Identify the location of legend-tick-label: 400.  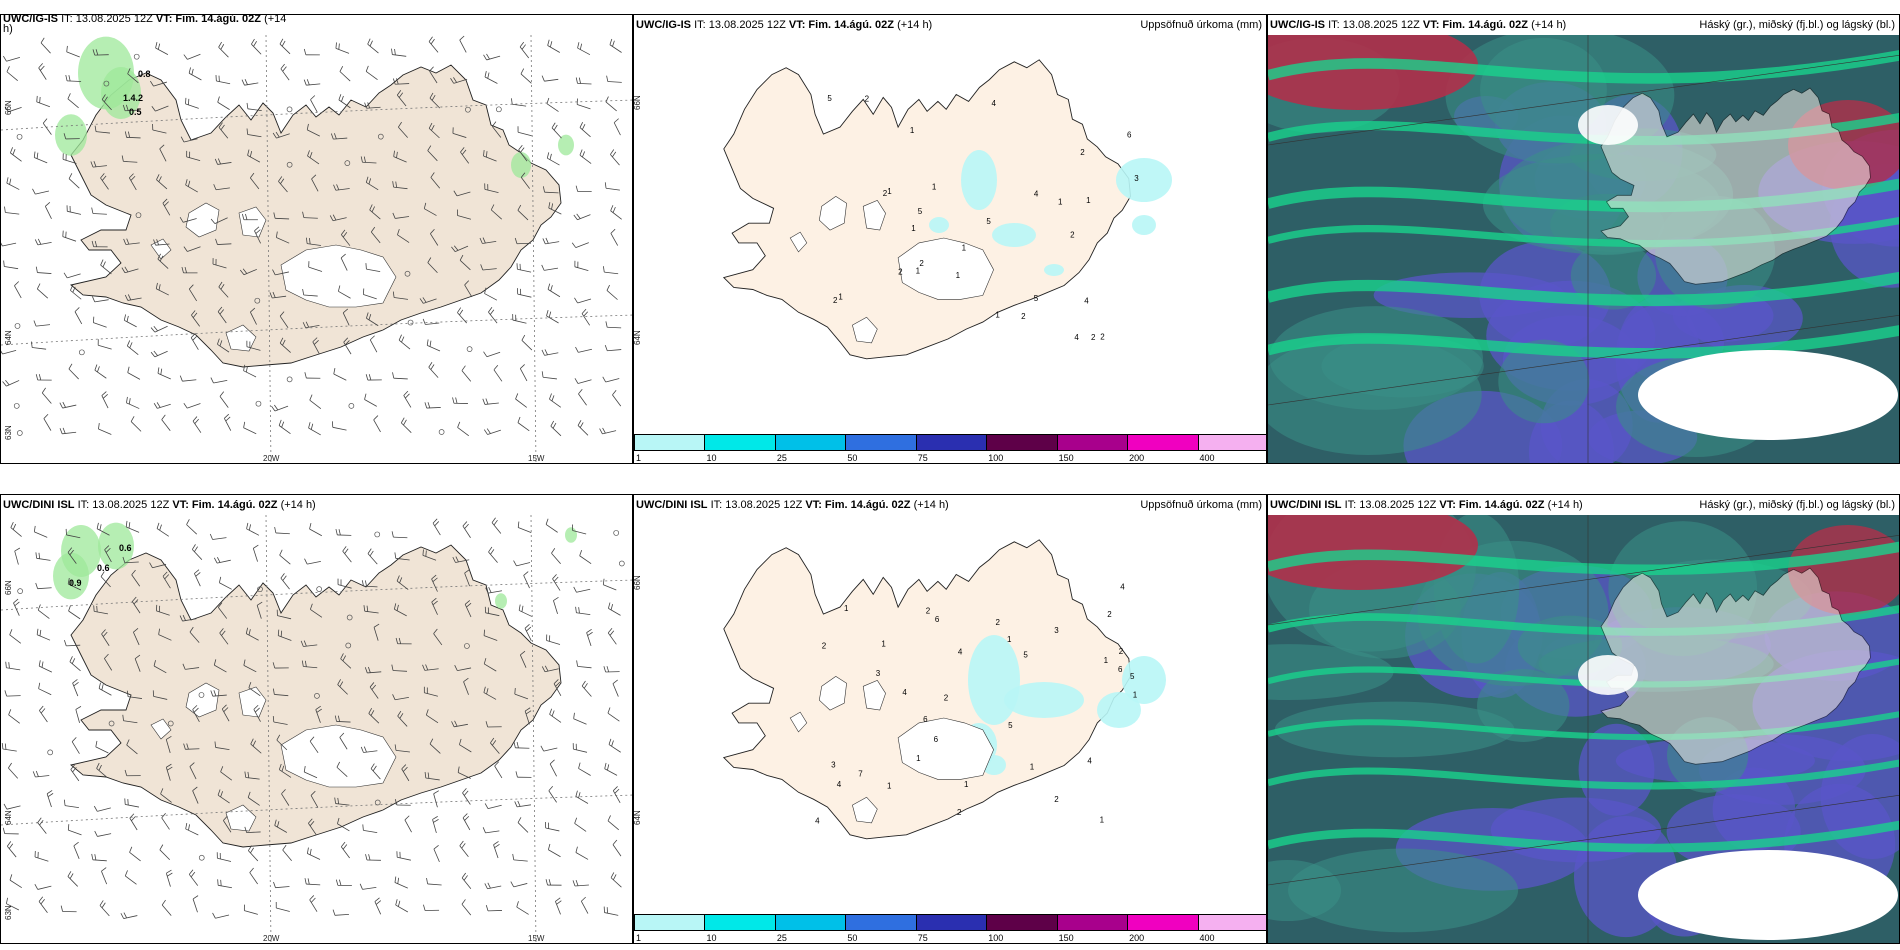
(1207, 458).